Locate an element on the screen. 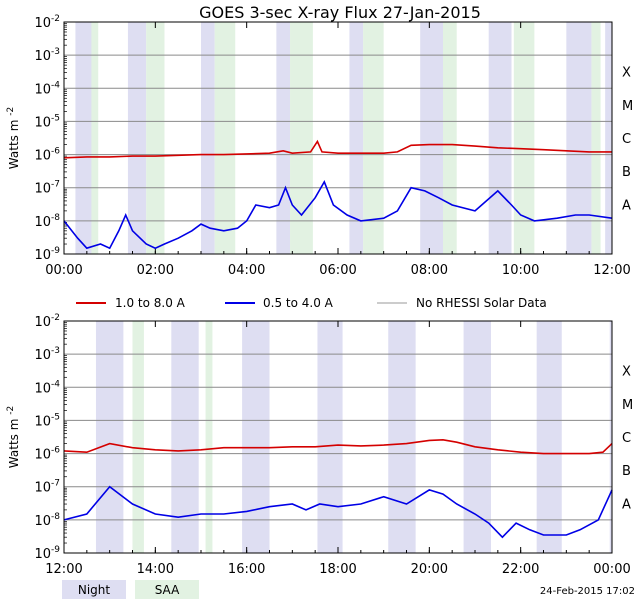 This screenshot has height=600, width=640. night-label: Night is located at coordinates (94, 590).